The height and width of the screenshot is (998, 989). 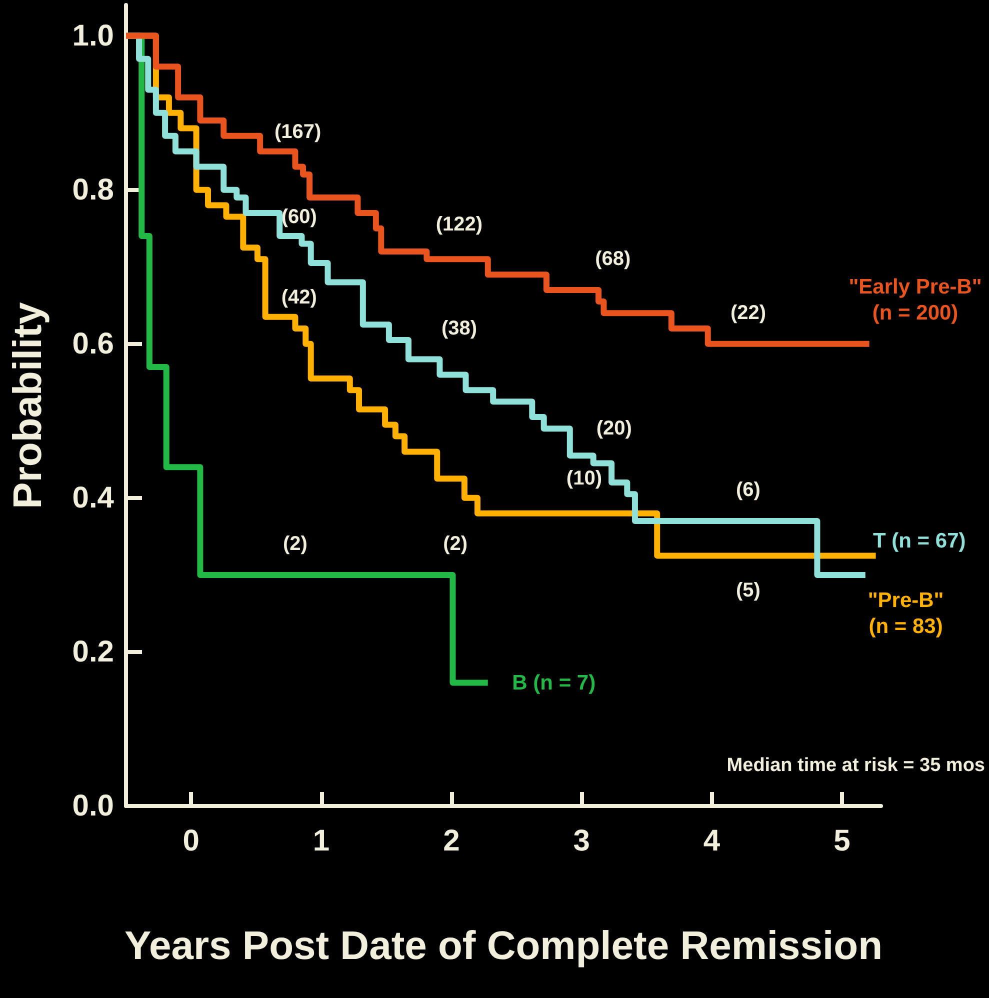 I want to click on annotation: (10), so click(x=584, y=479).